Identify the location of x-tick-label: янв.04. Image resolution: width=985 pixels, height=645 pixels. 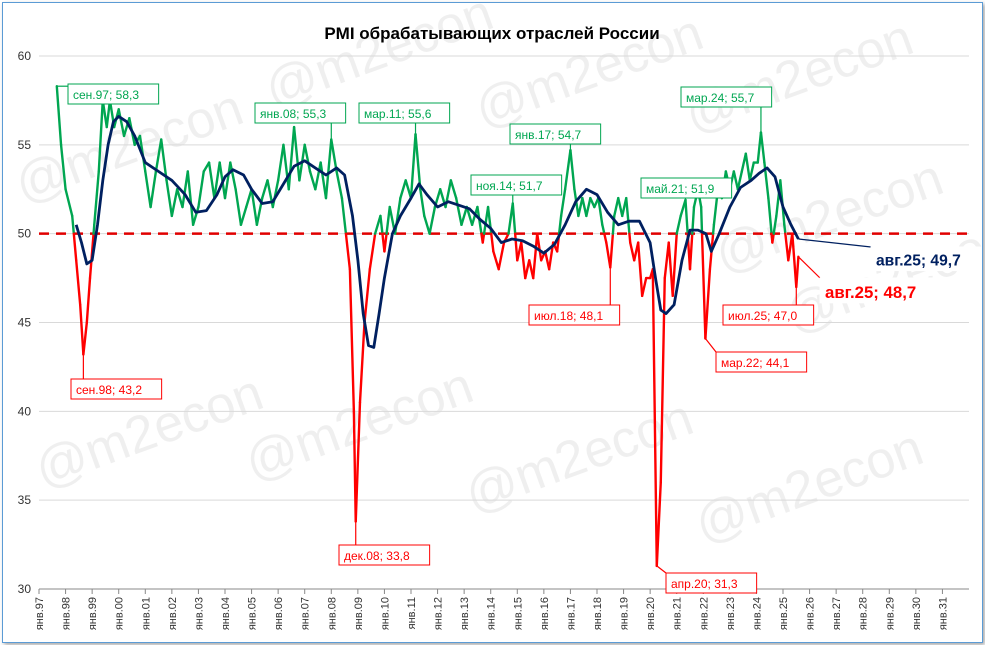
(226, 613).